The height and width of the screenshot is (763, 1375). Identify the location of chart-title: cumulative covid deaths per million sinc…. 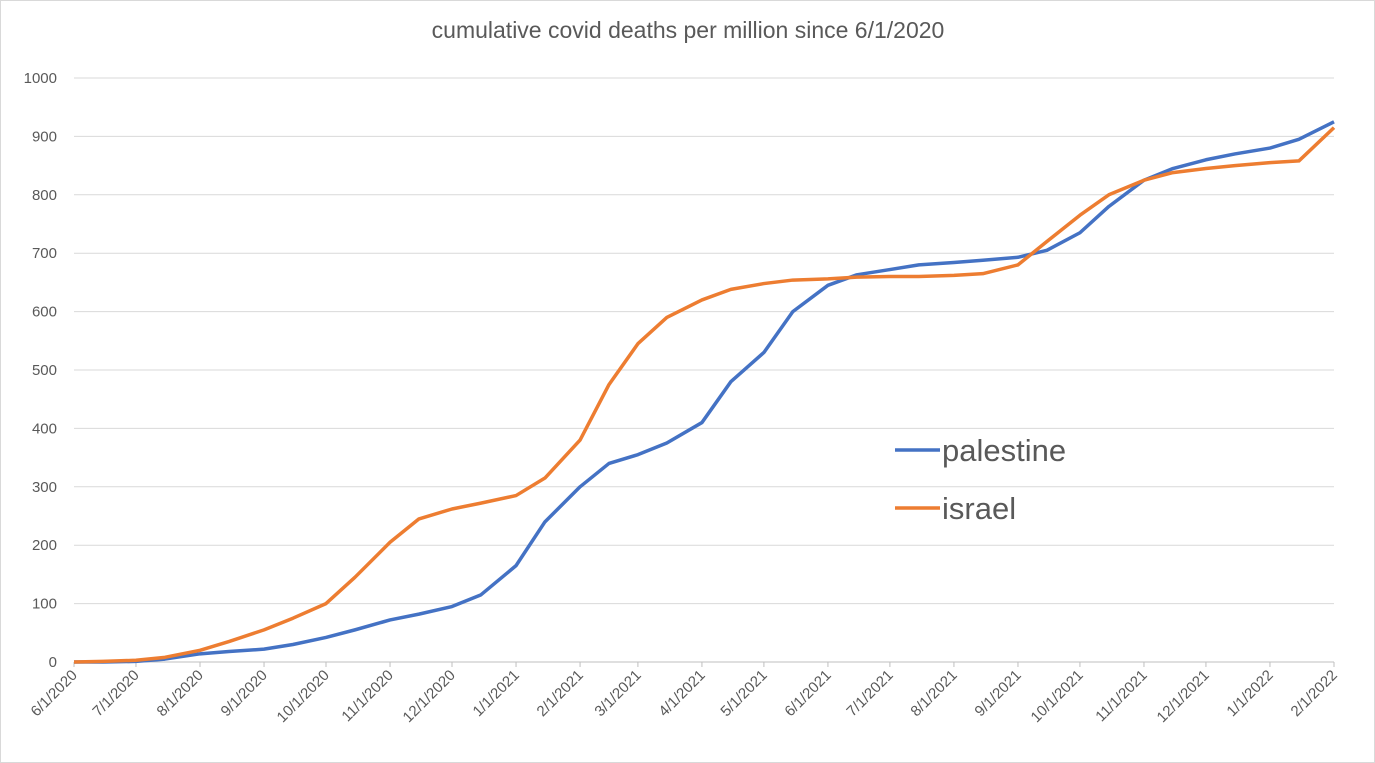
(688, 30).